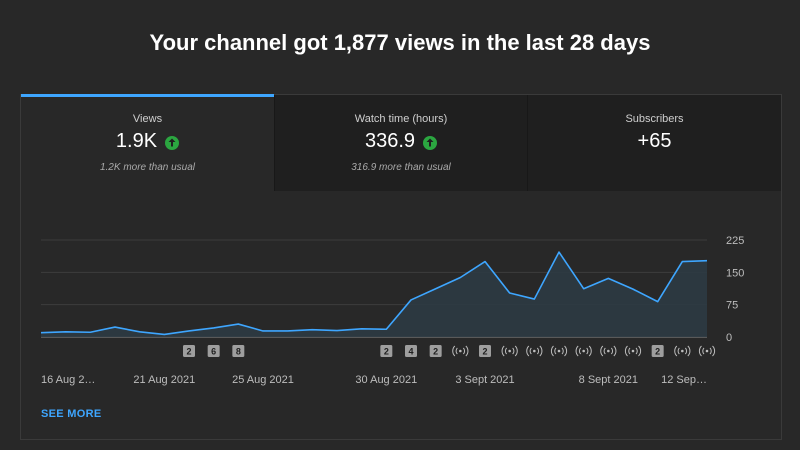 This screenshot has height=450, width=800. I want to click on tab-value: +65, so click(654, 141).